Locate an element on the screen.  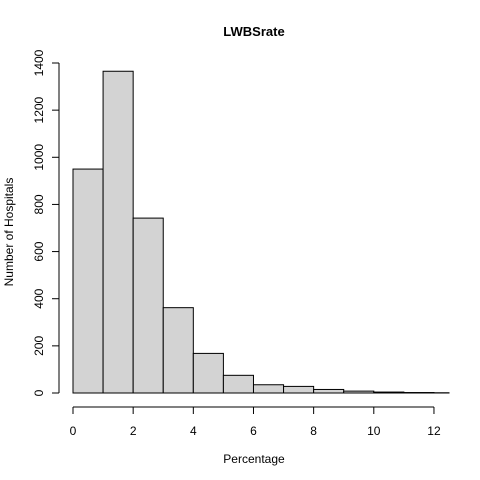
x-axis-title: Percentage is located at coordinates (254, 459).